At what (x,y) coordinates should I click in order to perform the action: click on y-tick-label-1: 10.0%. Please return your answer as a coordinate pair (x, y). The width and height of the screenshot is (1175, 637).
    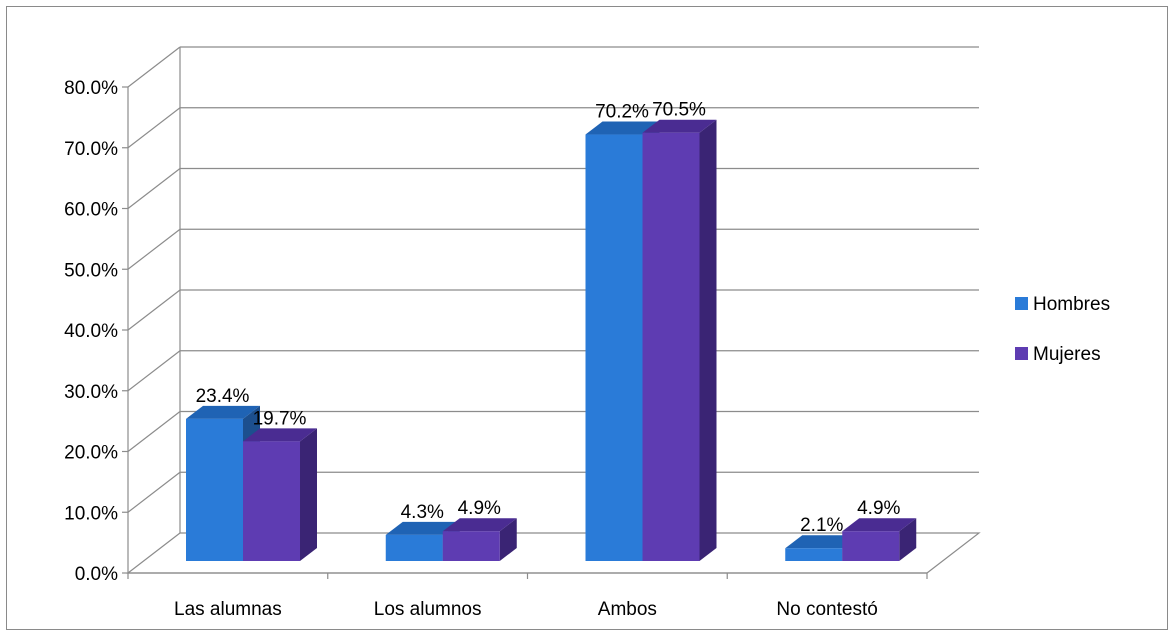
    Looking at the image, I should click on (91, 513).